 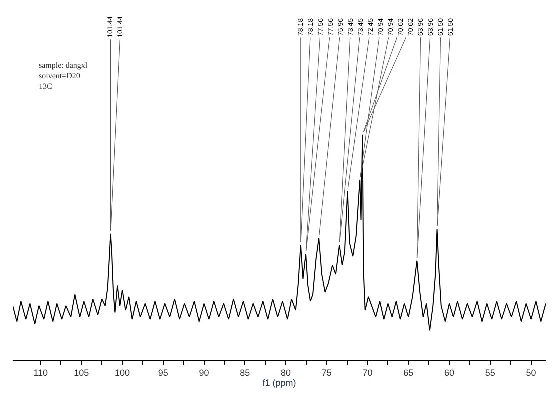 I want to click on x-tick-label: 90, so click(x=204, y=373).